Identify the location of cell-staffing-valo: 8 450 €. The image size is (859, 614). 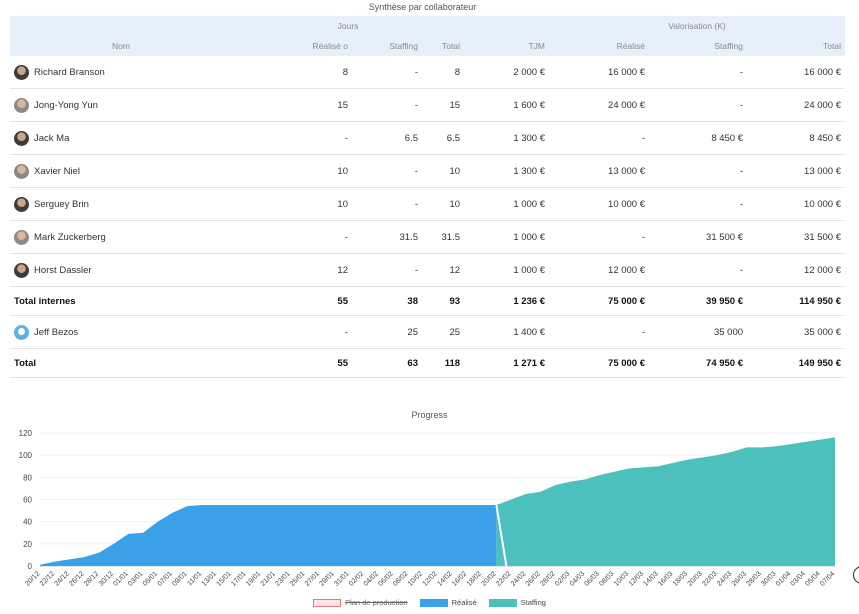
(698, 138).